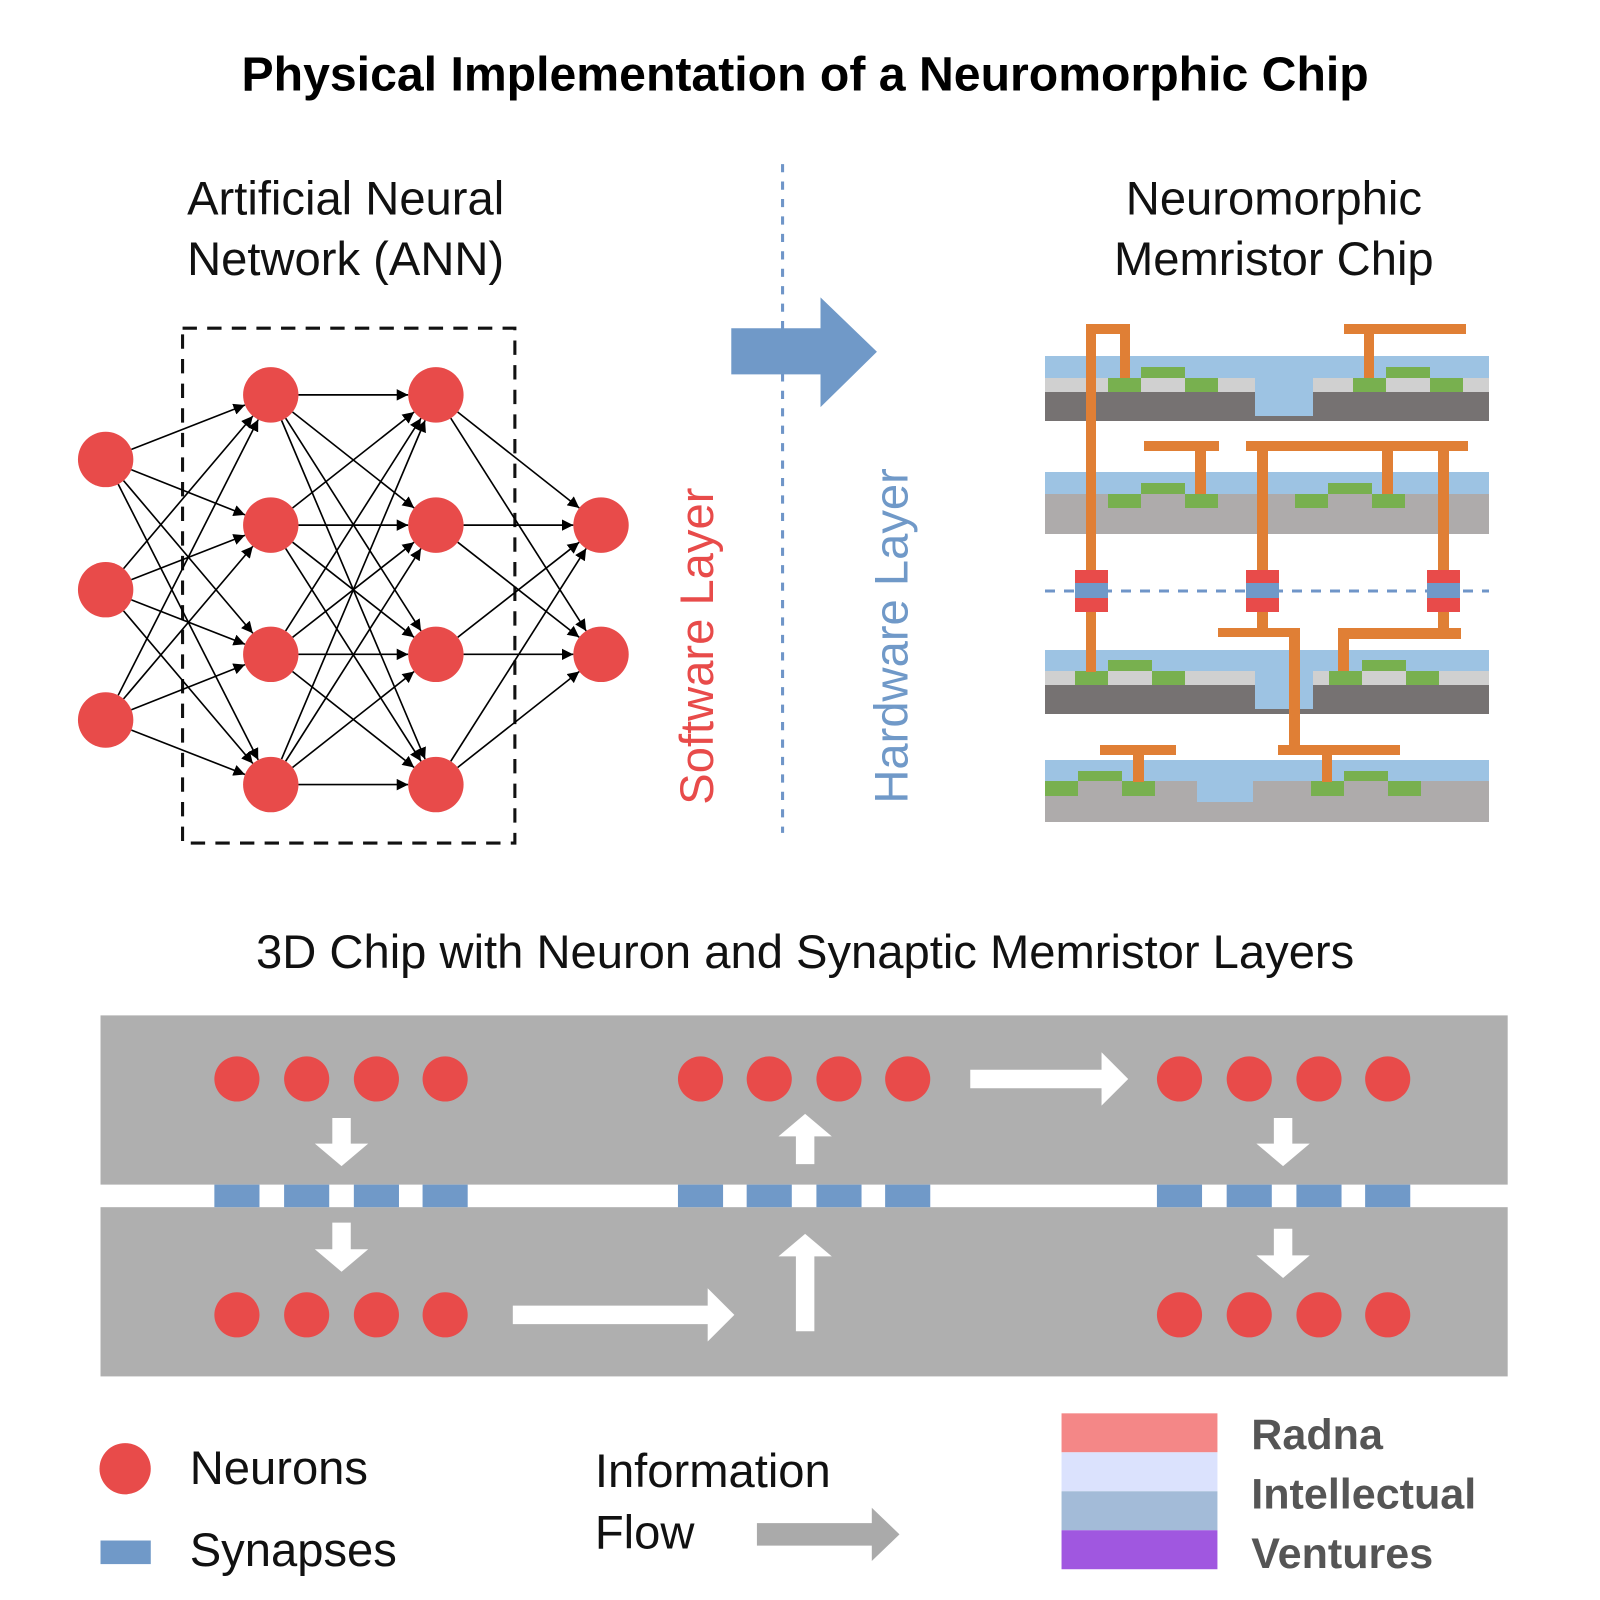  Describe the element at coordinates (125, 1552) in the screenshot. I see `legend-synapse-icon` at that location.